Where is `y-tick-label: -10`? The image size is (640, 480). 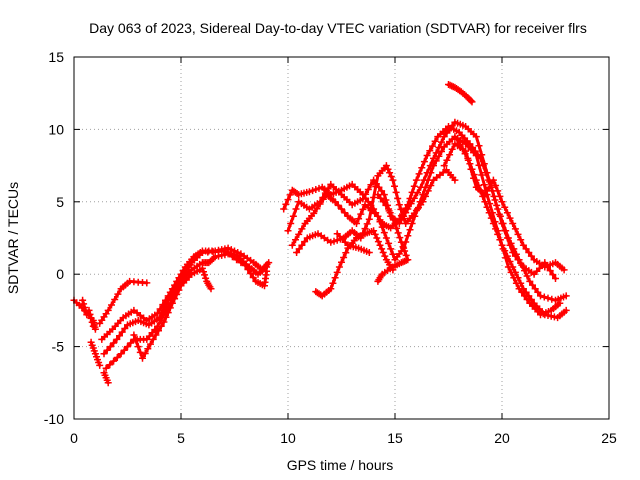
y-tick-label: -10 is located at coordinates (54, 419).